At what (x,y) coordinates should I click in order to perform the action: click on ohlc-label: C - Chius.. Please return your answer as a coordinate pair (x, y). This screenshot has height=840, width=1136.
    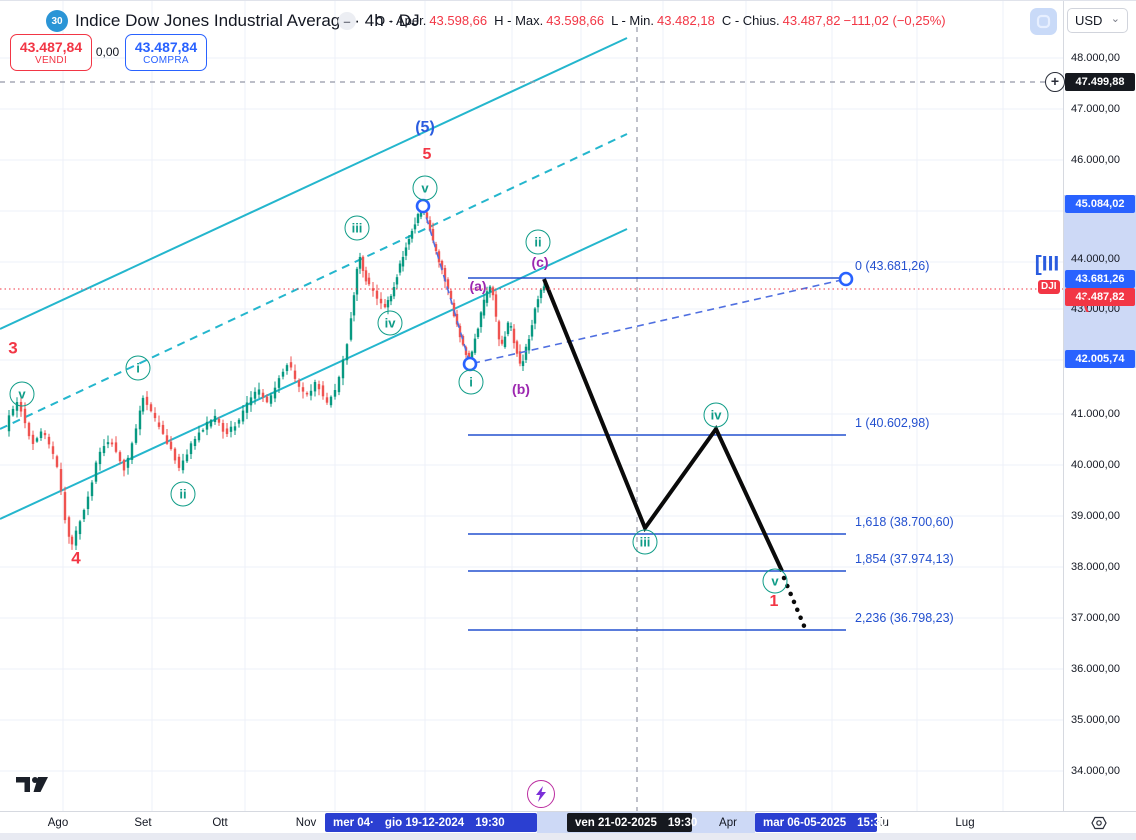
    Looking at the image, I should click on (750, 20).